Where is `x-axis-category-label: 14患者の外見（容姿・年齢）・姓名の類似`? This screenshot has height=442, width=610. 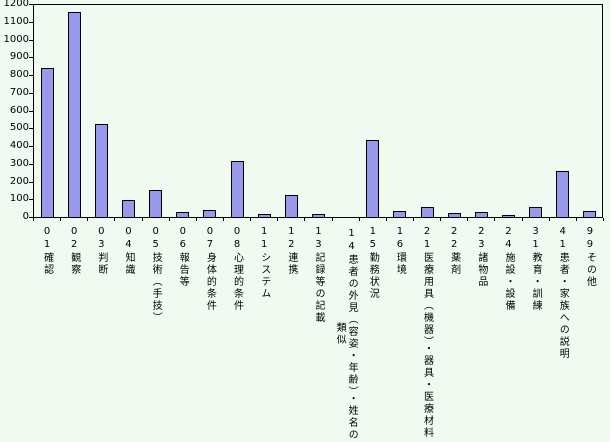 x-axis-category-label: 14患者の外見（容姿・年齢）・姓名の類似 is located at coordinates (346, 334).